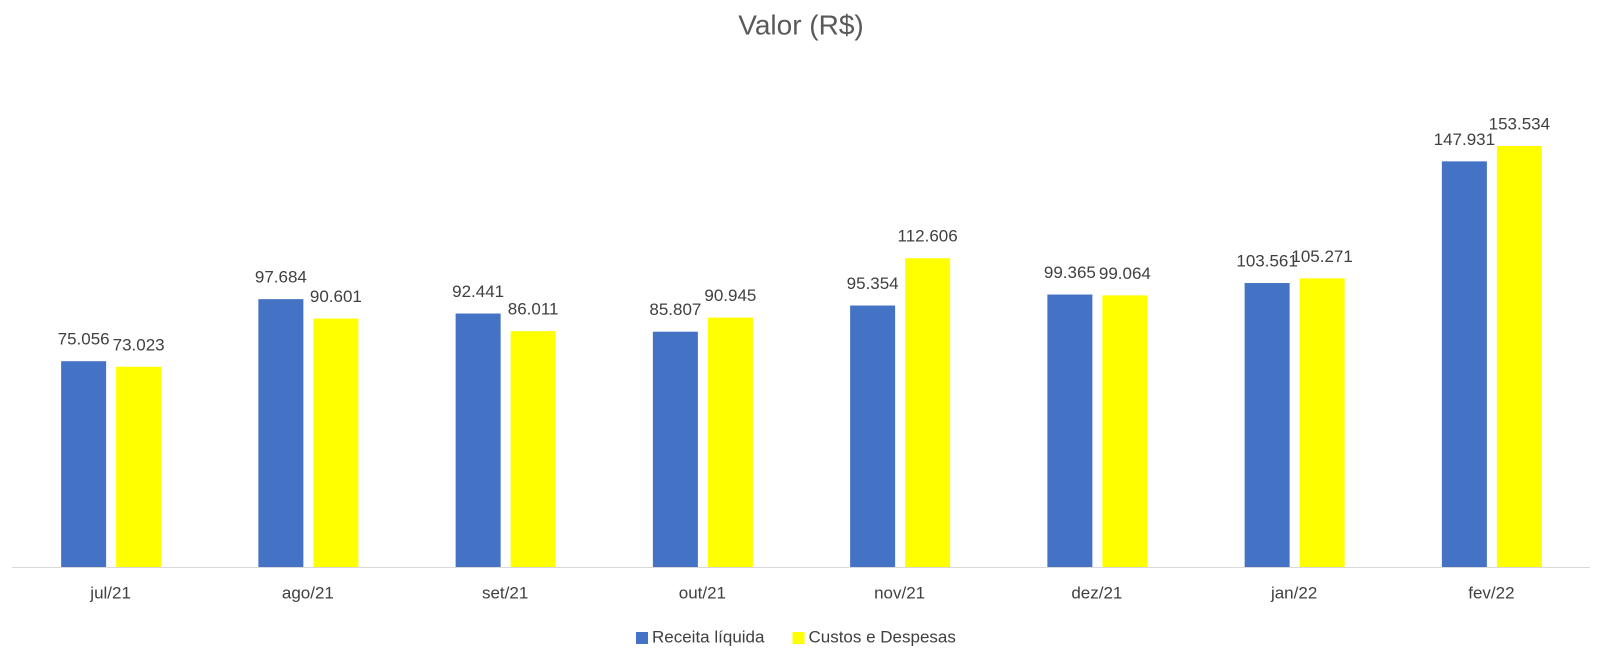 The image size is (1602, 663). What do you see at coordinates (881, 636) in the screenshot?
I see `legend-label: Custos e Despesas` at bounding box center [881, 636].